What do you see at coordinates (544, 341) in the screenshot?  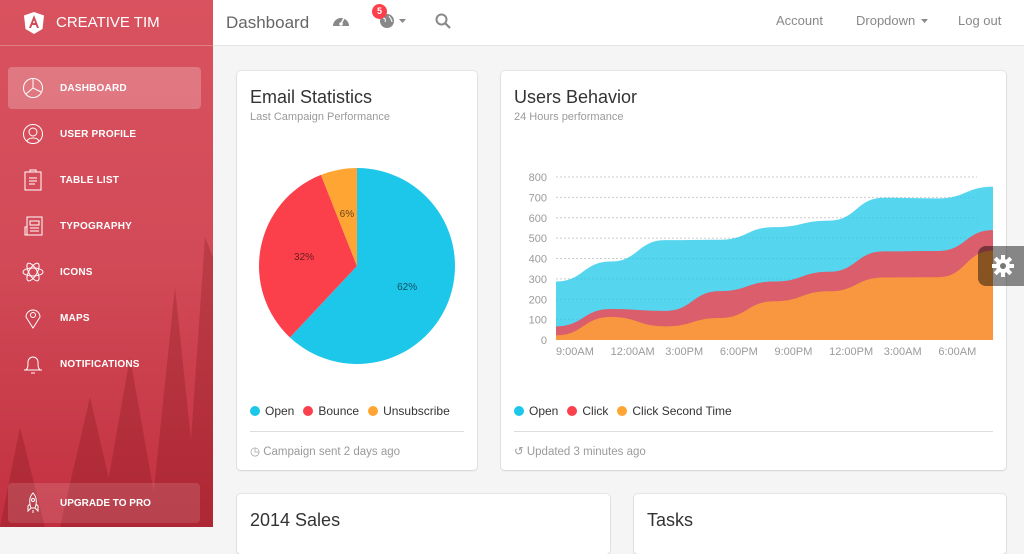 I see `y-tick-label: 0` at bounding box center [544, 341].